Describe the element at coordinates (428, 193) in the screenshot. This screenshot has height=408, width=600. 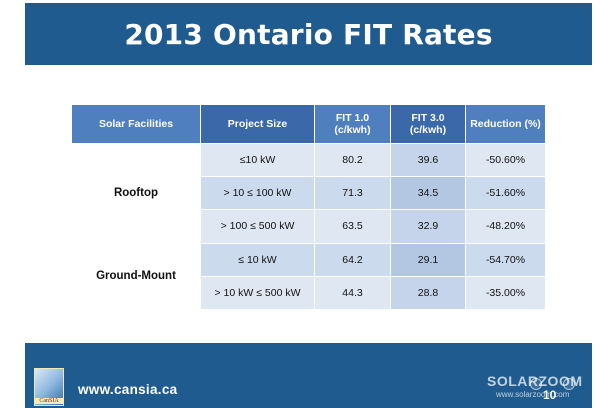
I see `fit3-cell: 34.5` at that location.